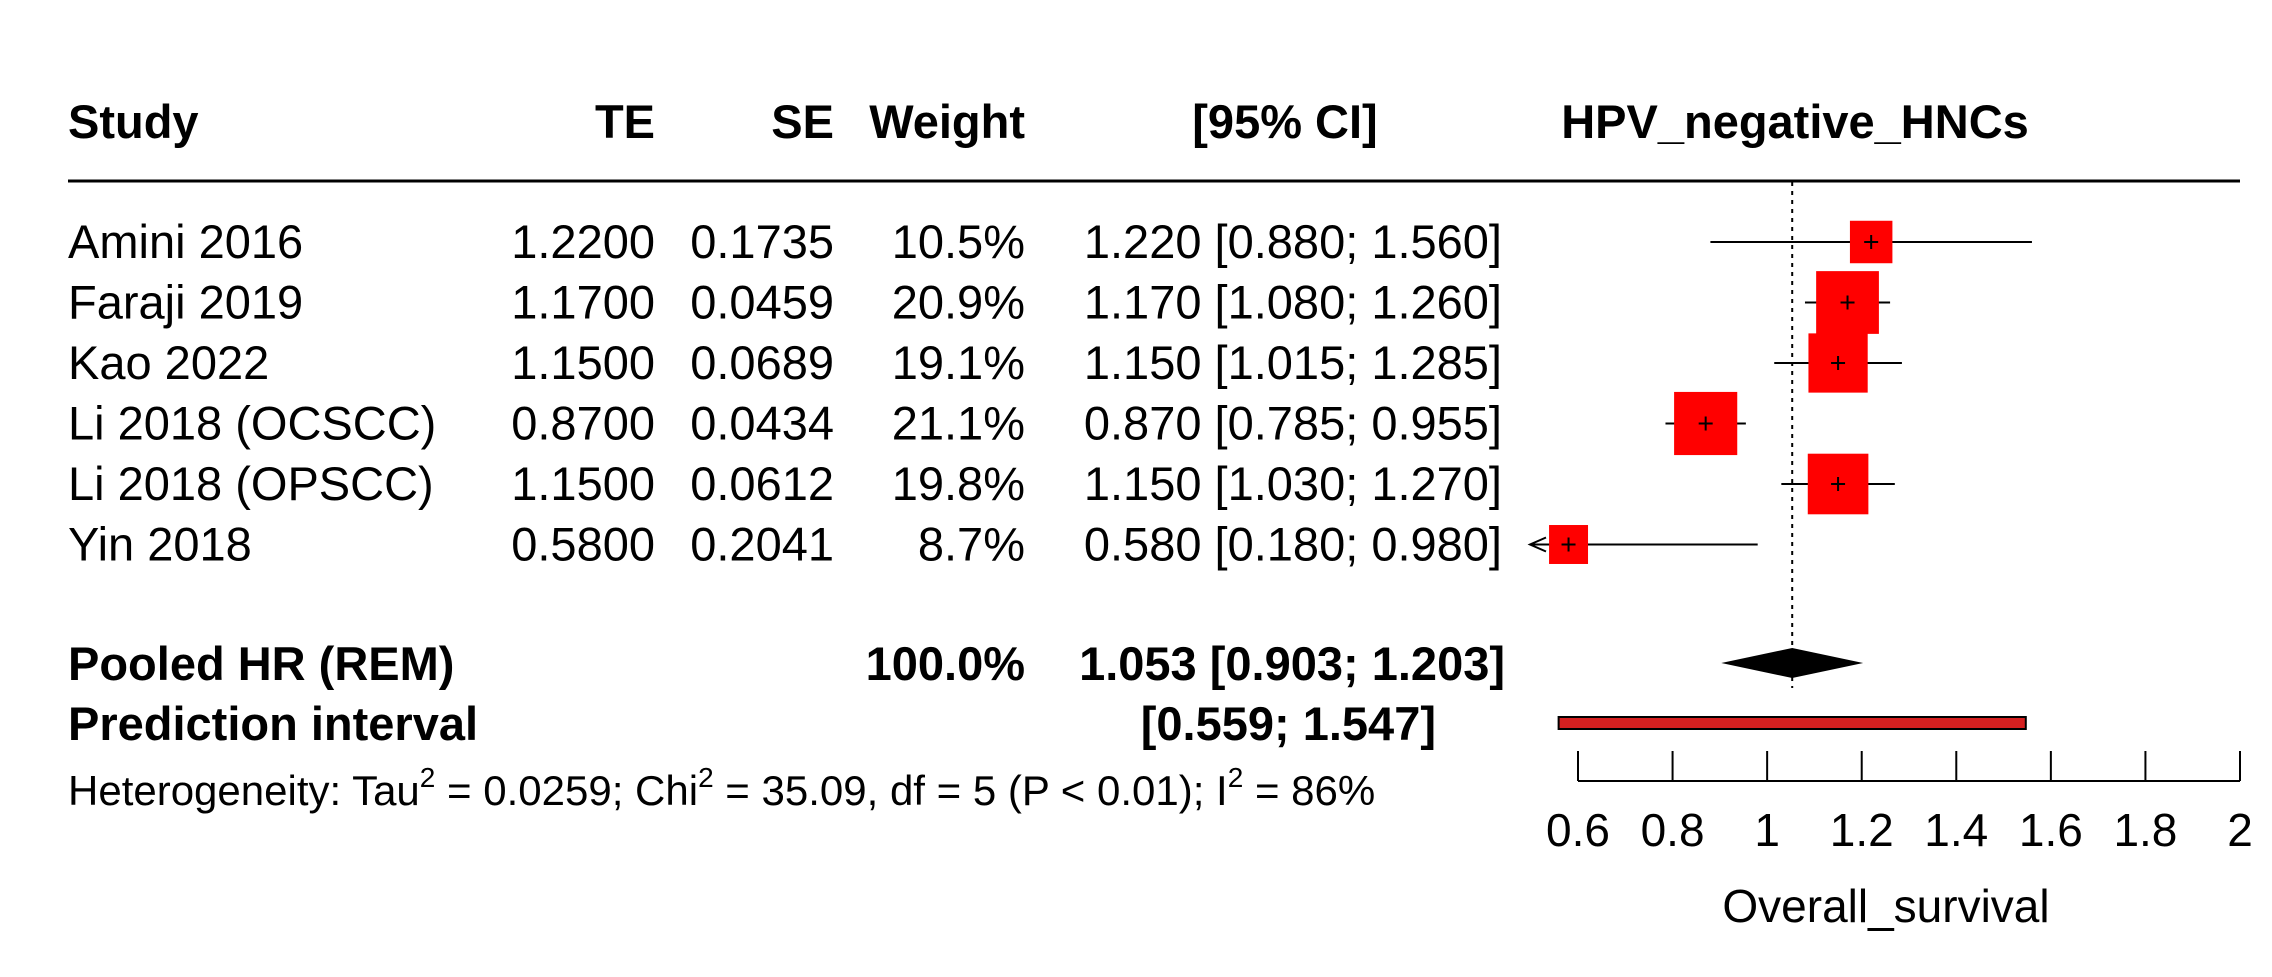 This screenshot has width=2272, height=977. What do you see at coordinates (1792, 663) in the screenshot?
I see `pooled-diamond` at bounding box center [1792, 663].